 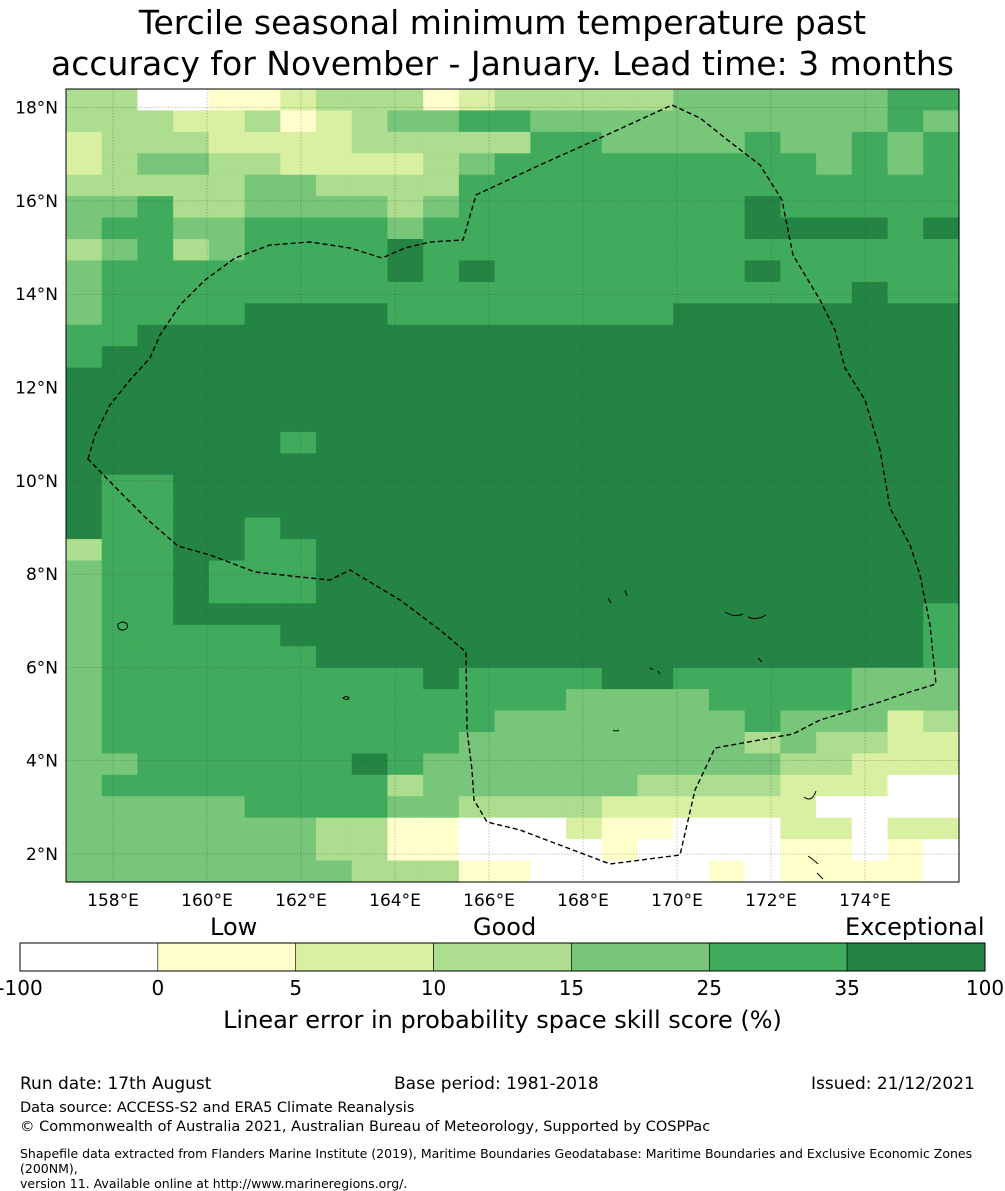 What do you see at coordinates (113, 901) in the screenshot?
I see `lon-tick-label: 158°E` at bounding box center [113, 901].